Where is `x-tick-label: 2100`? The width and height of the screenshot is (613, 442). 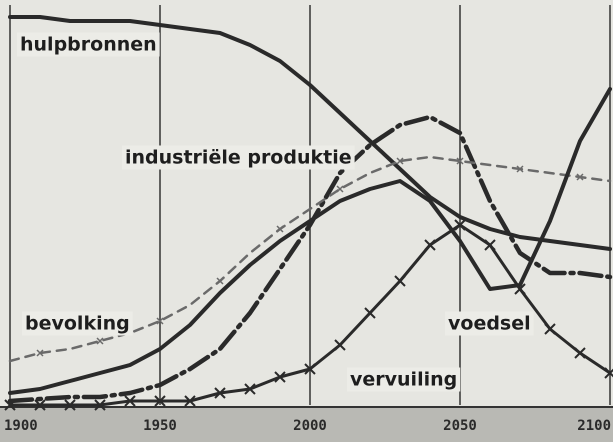 x-tick-label: 2100 is located at coordinates (594, 426).